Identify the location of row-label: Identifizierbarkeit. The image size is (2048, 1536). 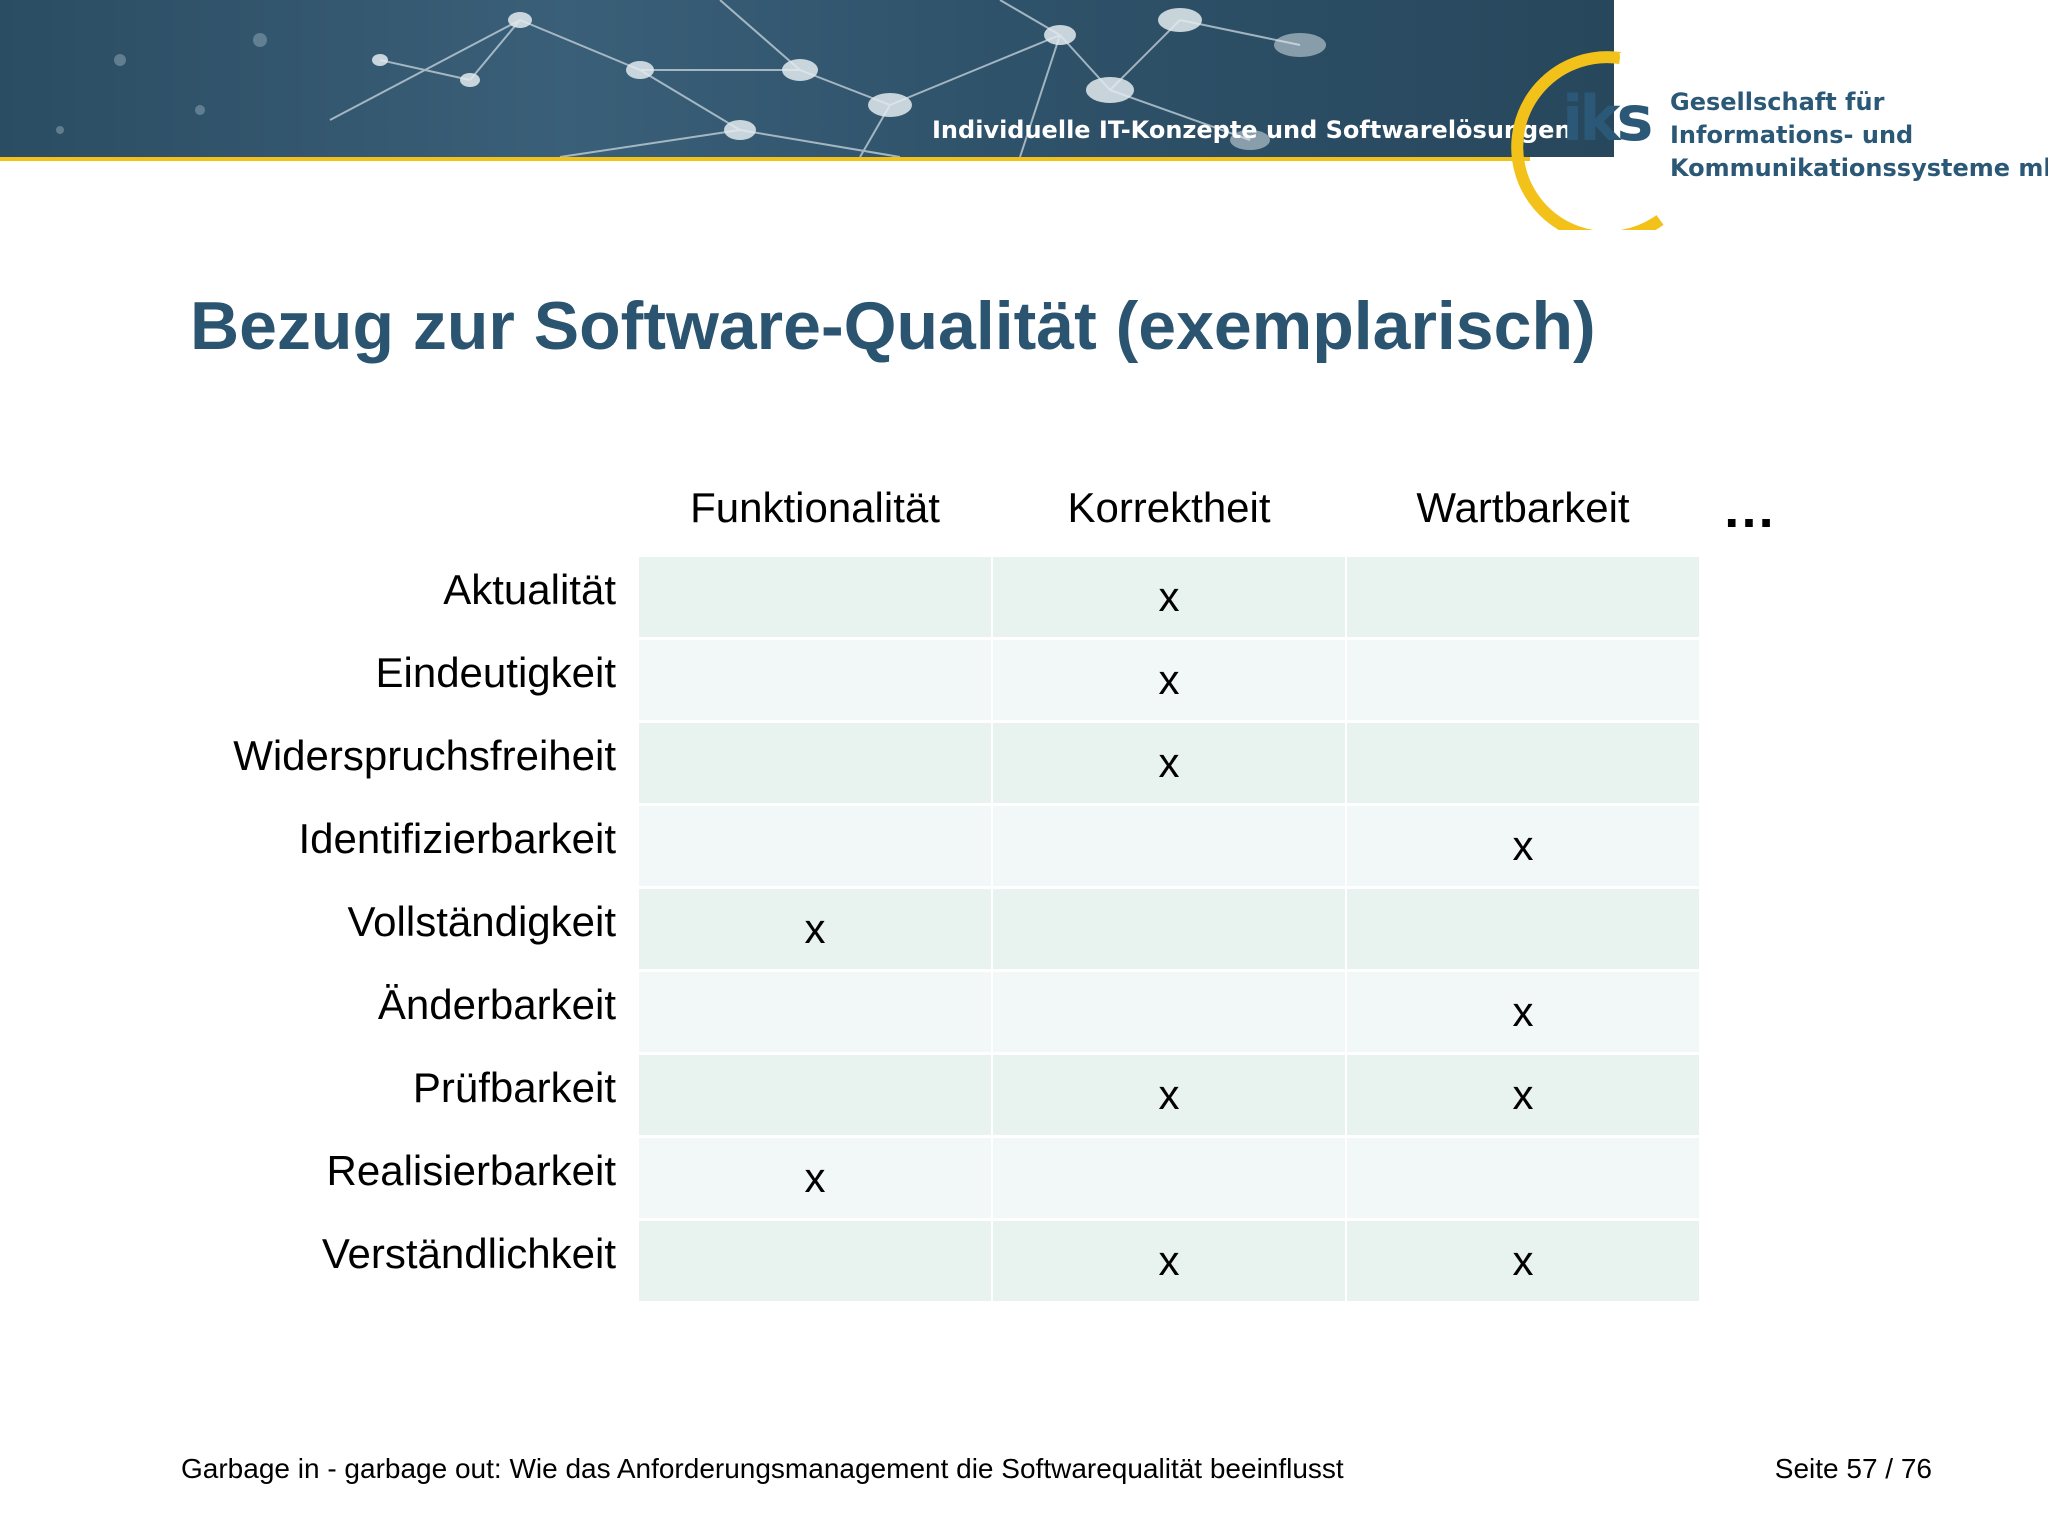
(457, 838).